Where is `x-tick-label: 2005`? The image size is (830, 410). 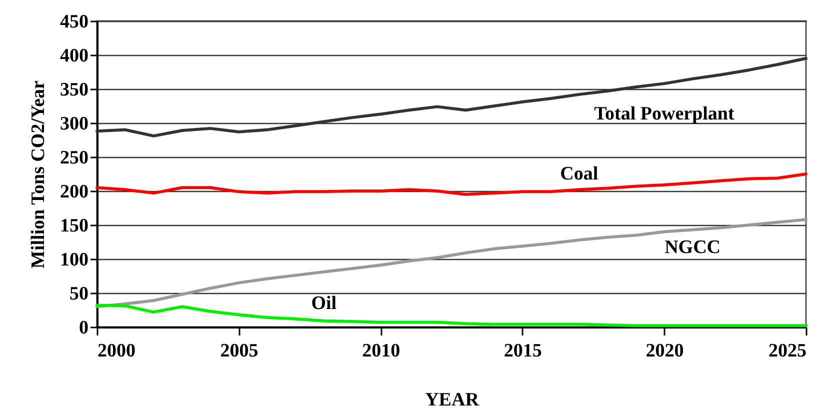 x-tick-label: 2005 is located at coordinates (239, 351).